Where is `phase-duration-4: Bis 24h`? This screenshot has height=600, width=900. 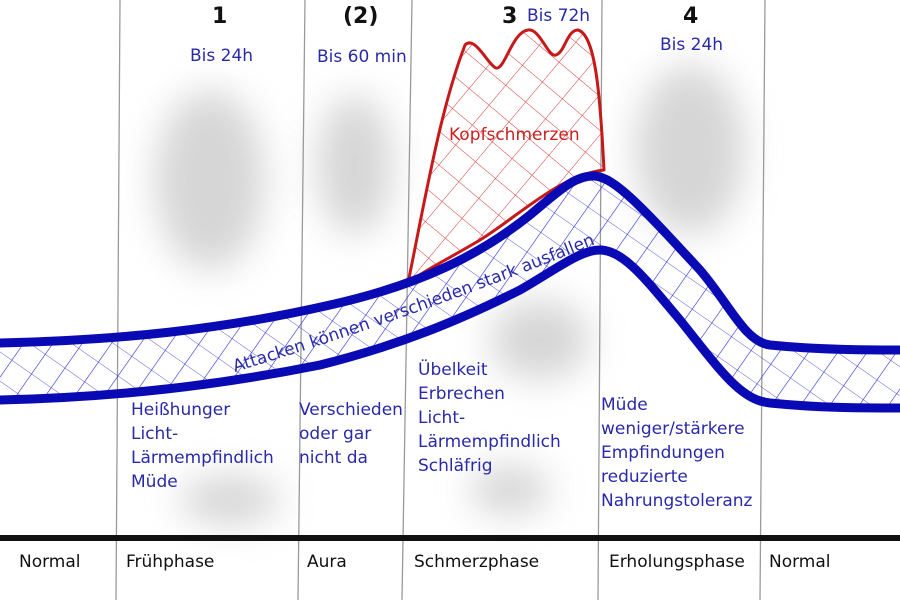
phase-duration-4: Bis 24h is located at coordinates (692, 45).